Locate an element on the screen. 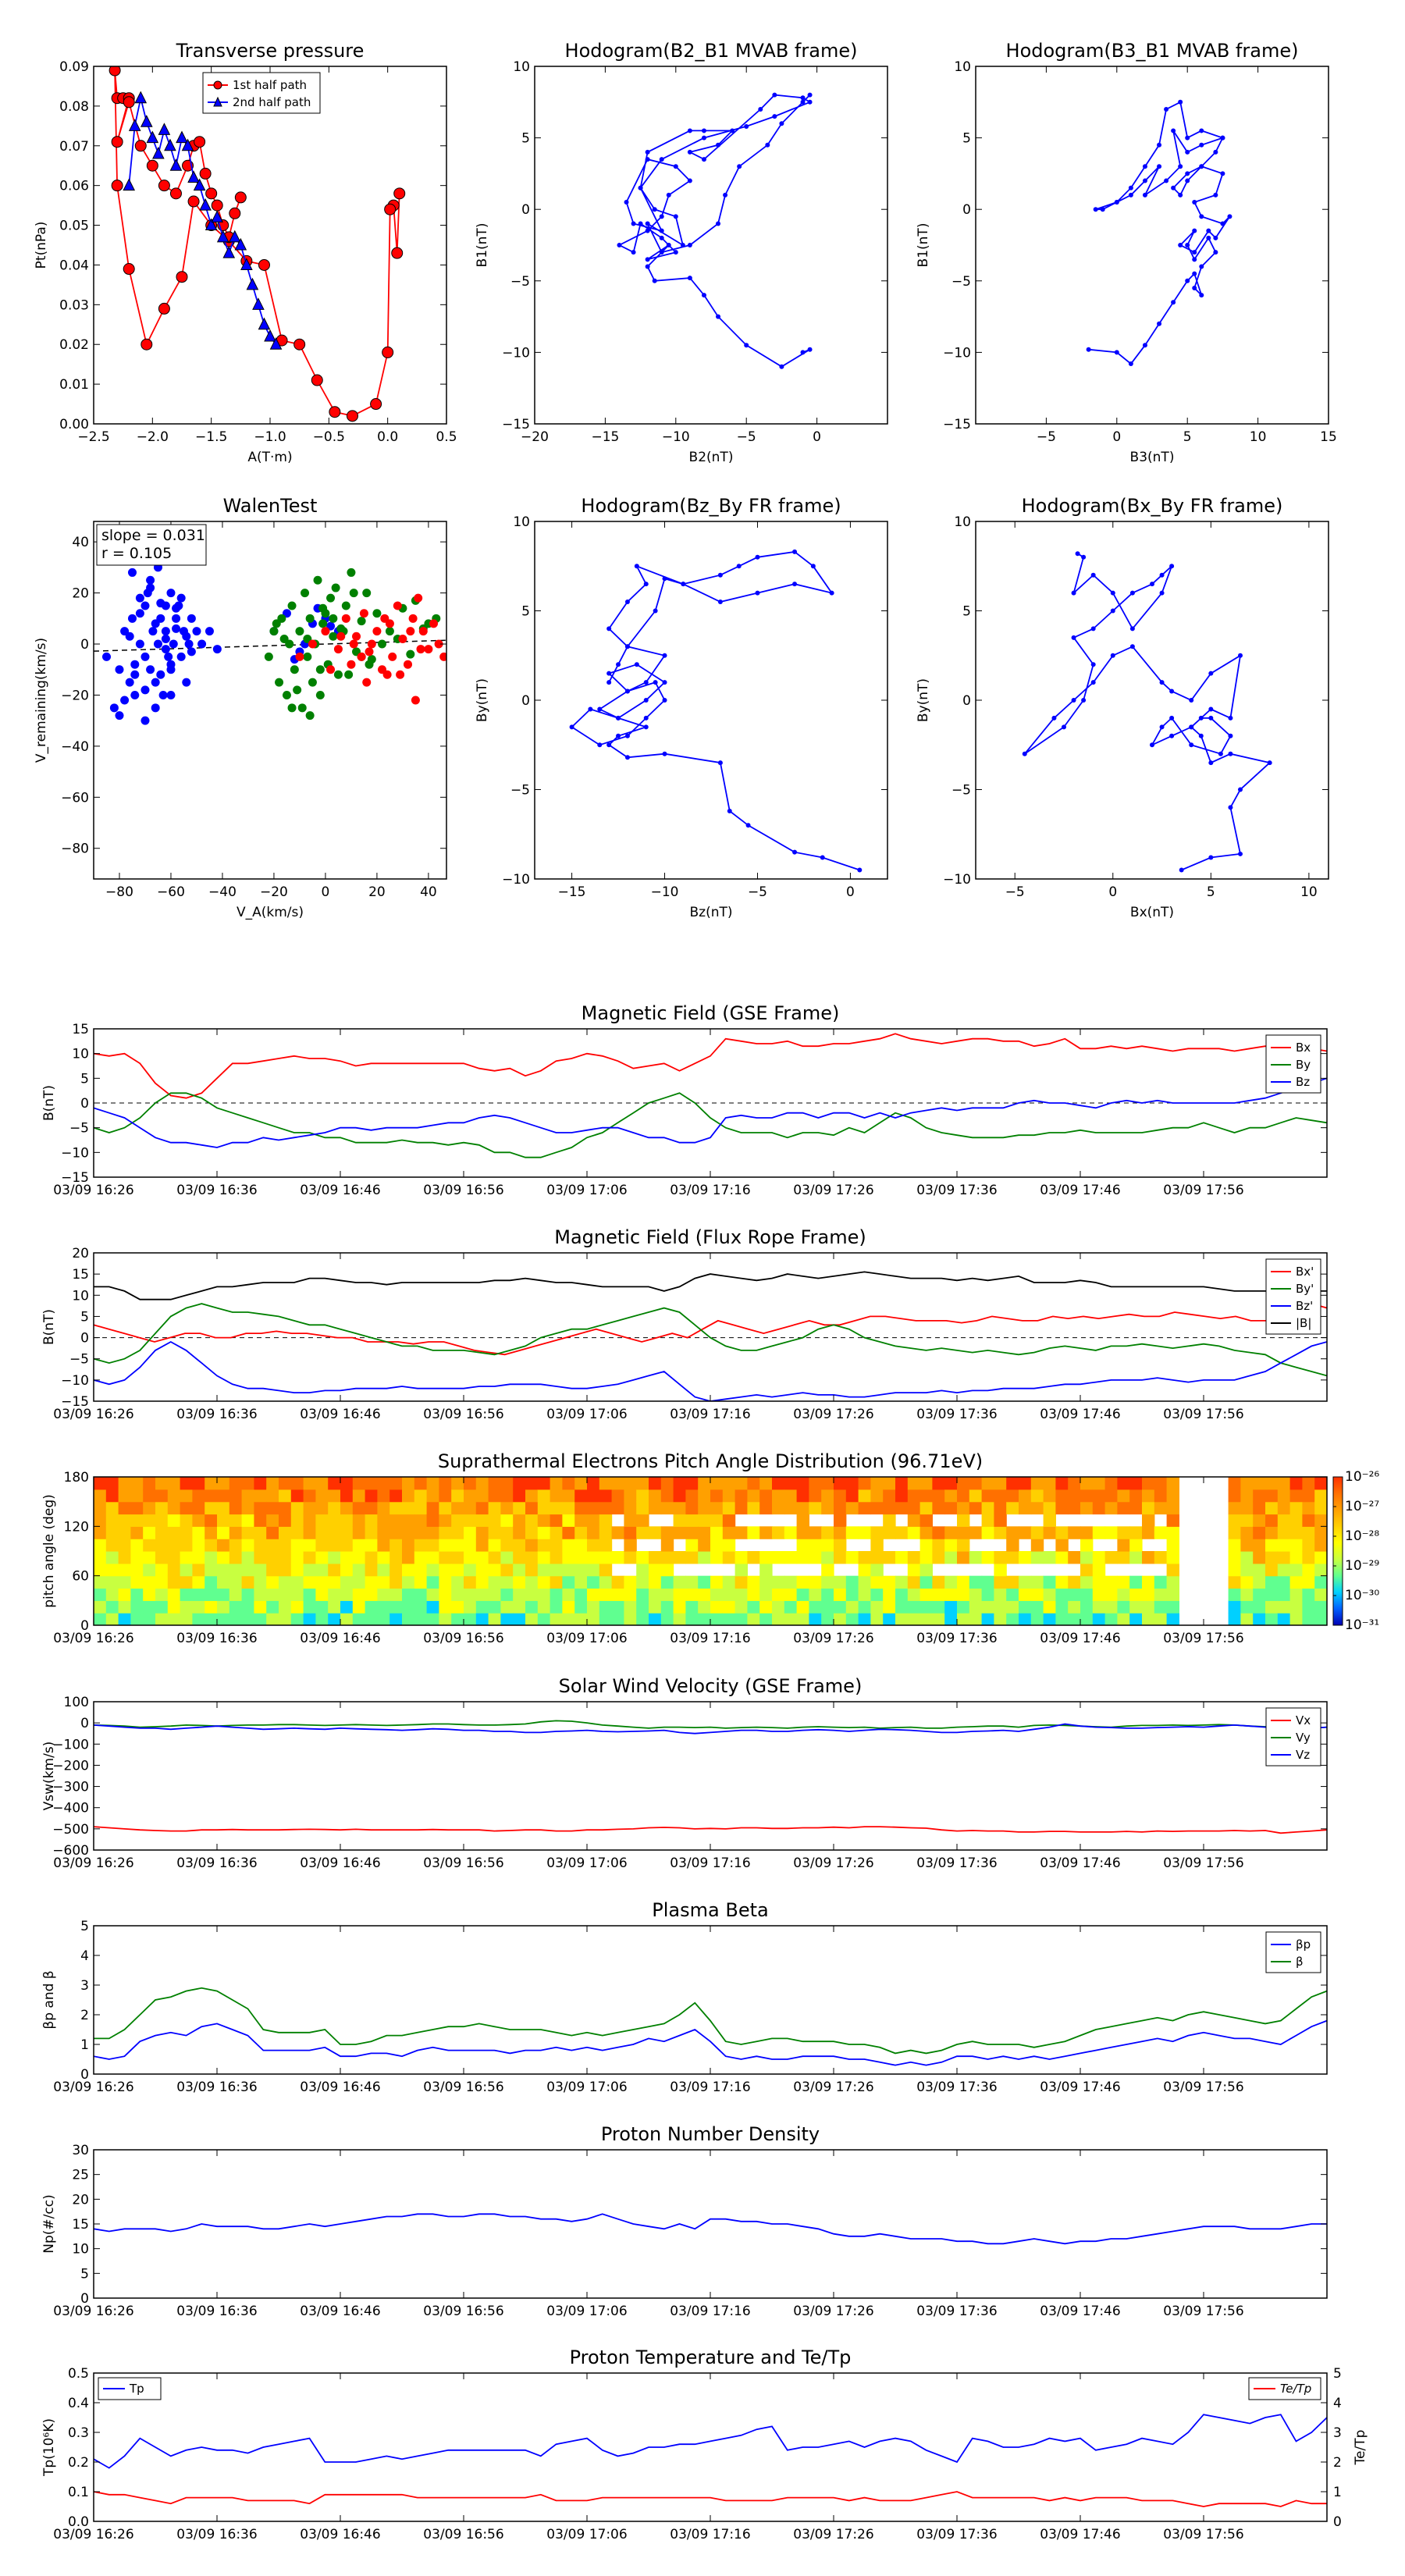 This screenshot has height=2576, width=1405. x-tick-label: 0 is located at coordinates (850, 892).